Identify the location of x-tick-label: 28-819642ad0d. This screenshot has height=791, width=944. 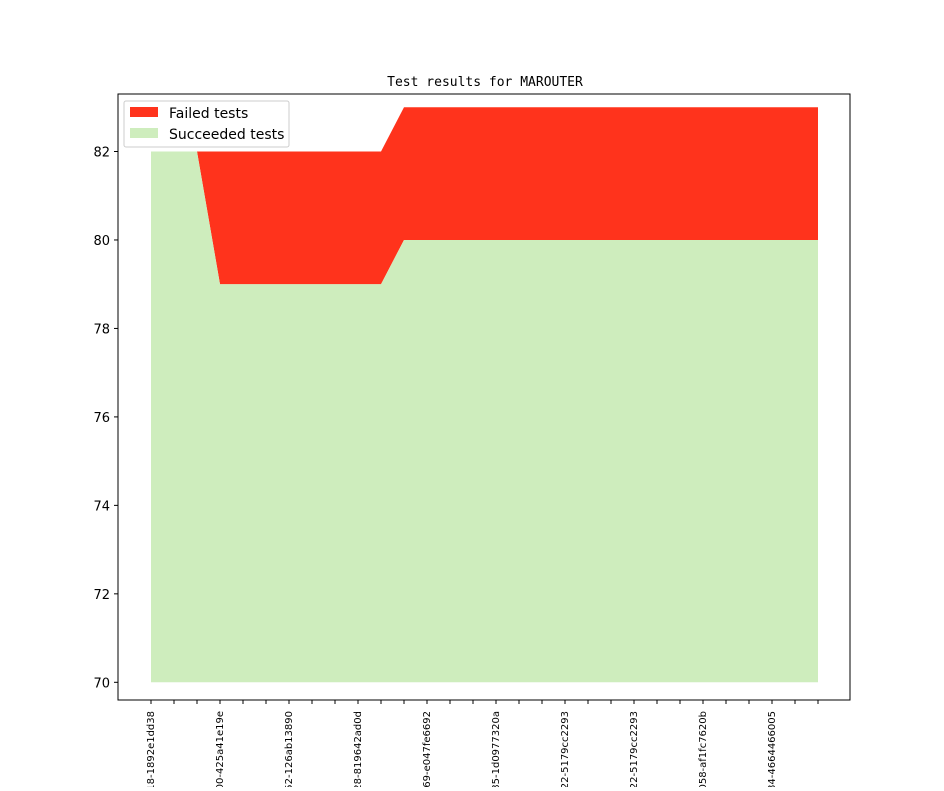
(358, 749).